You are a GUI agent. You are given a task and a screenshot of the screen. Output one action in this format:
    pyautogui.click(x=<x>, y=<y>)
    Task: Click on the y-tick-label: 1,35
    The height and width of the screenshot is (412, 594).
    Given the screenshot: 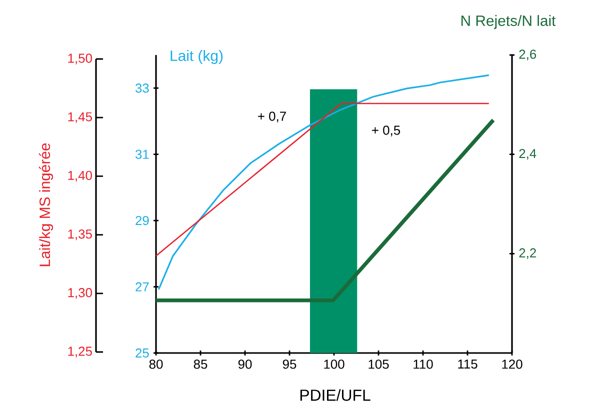 What is the action you would take?
    pyautogui.click(x=80, y=234)
    